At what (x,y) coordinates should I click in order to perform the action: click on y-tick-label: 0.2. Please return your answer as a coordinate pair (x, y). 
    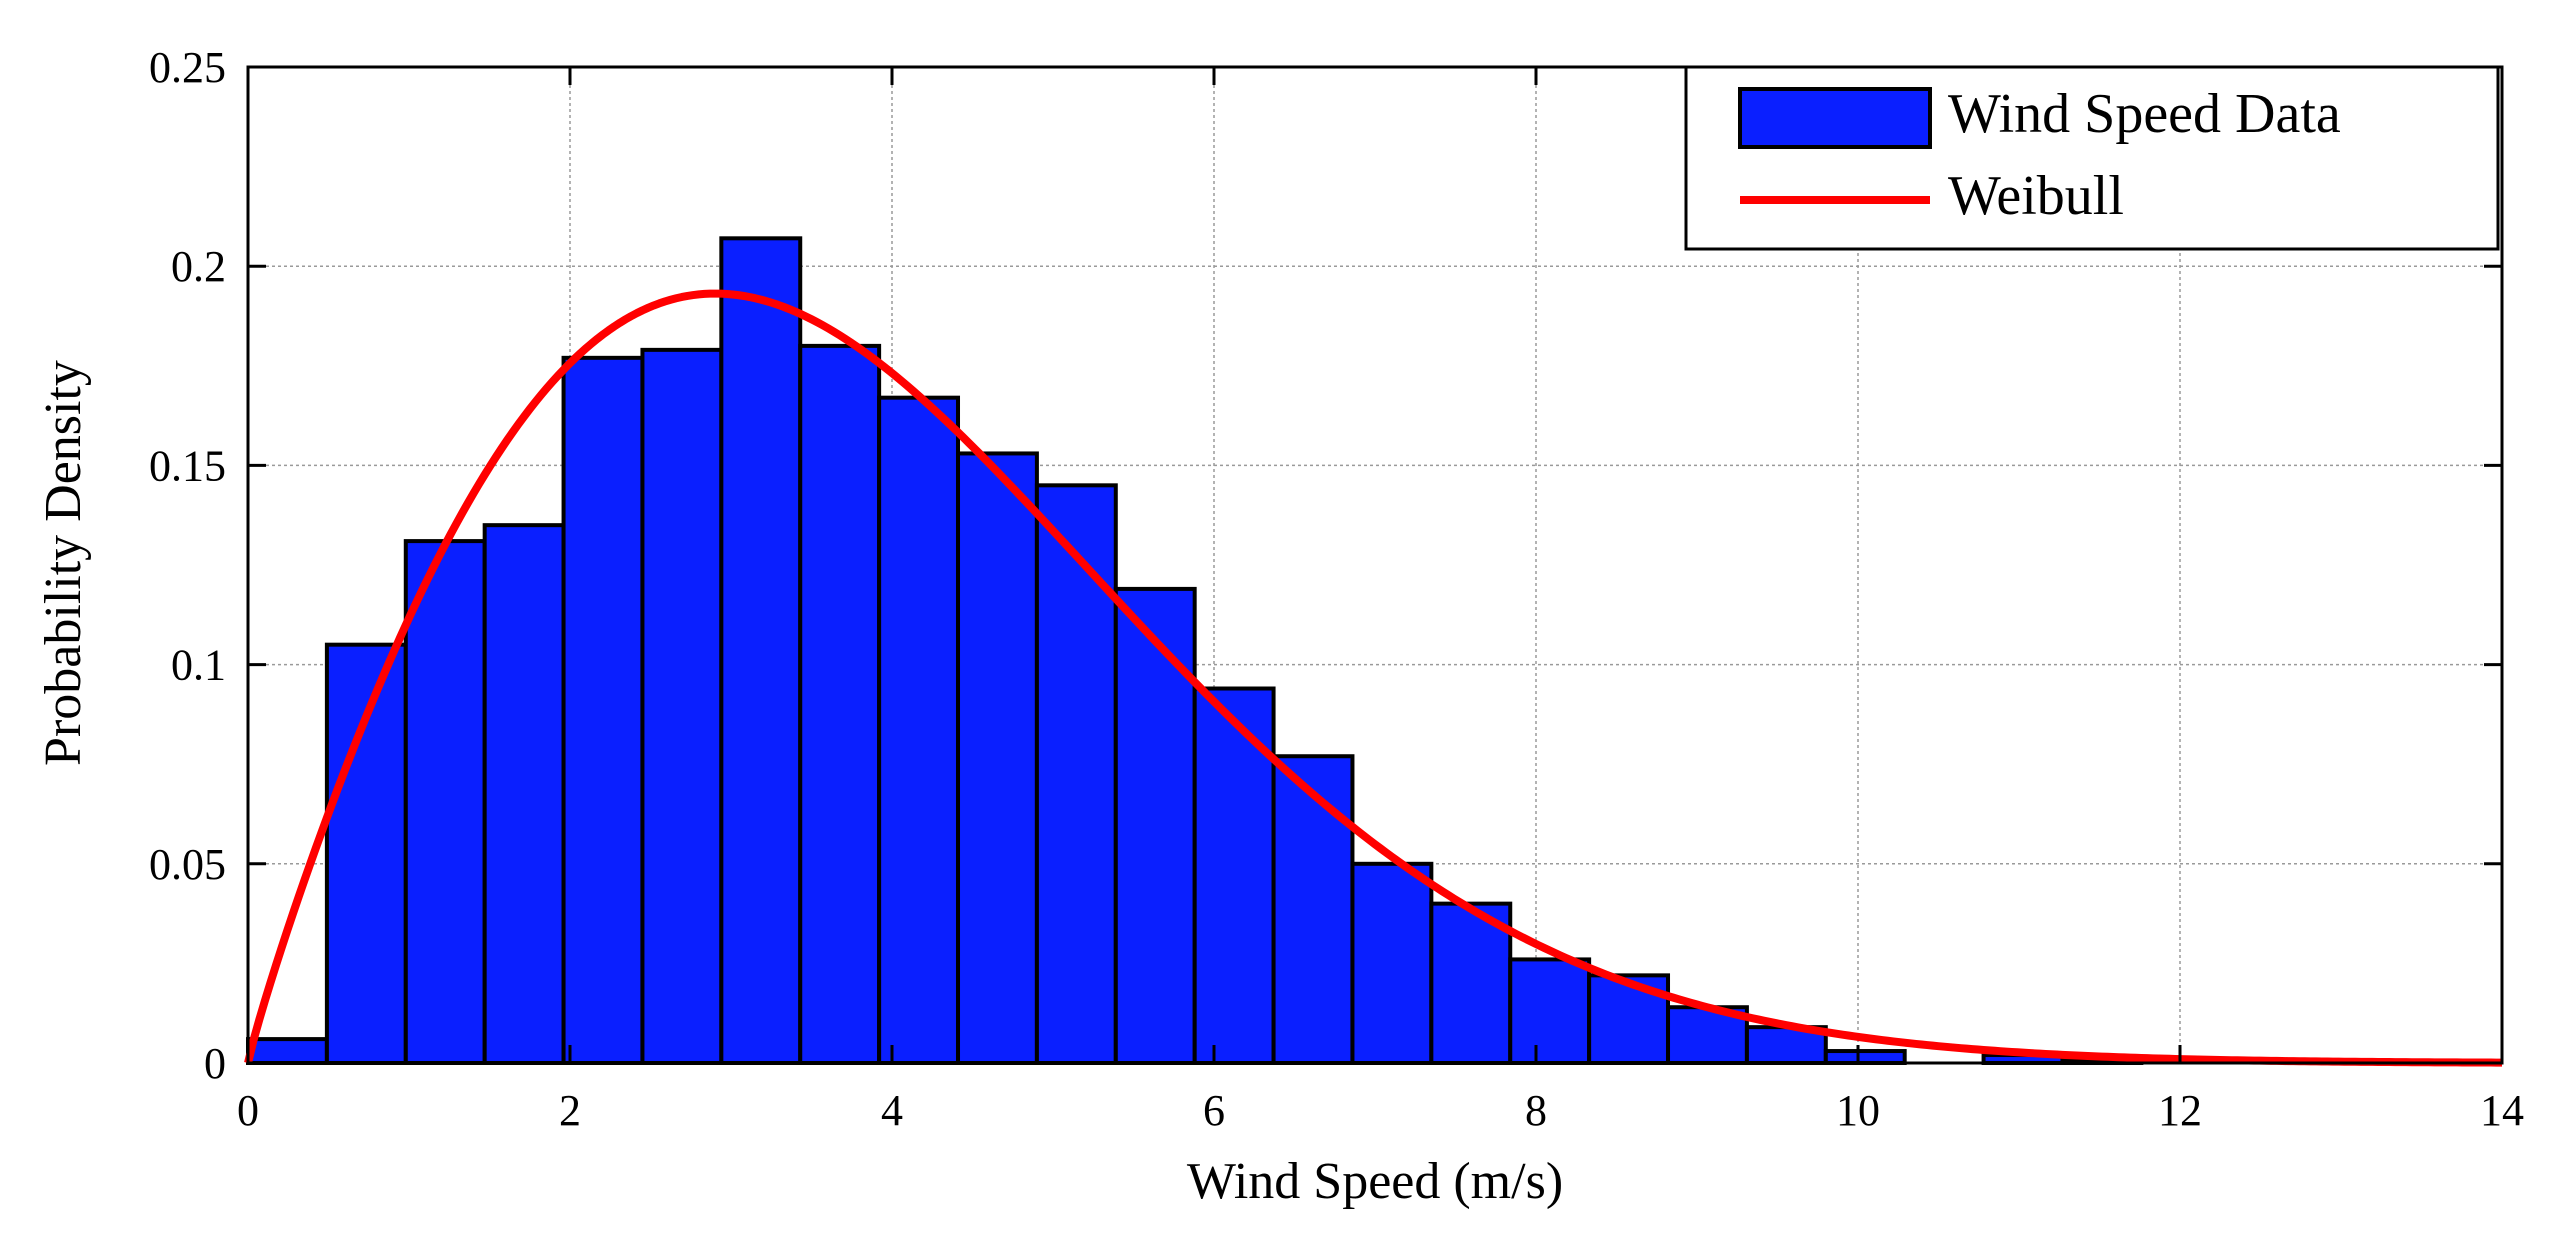
    Looking at the image, I should click on (198, 266).